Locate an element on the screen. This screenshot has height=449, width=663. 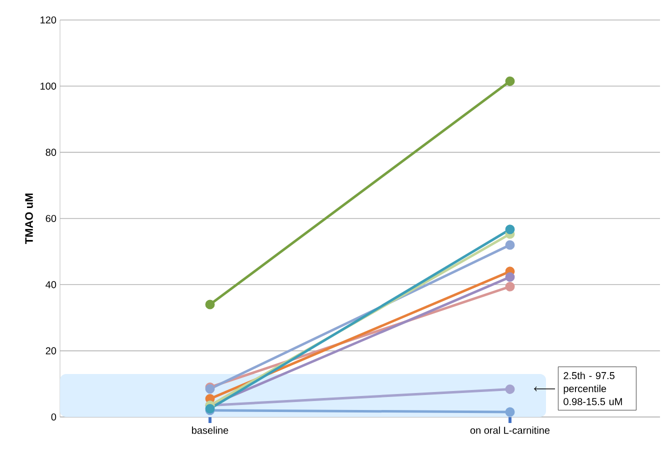
y-tick-label: 40 is located at coordinates (51, 284).